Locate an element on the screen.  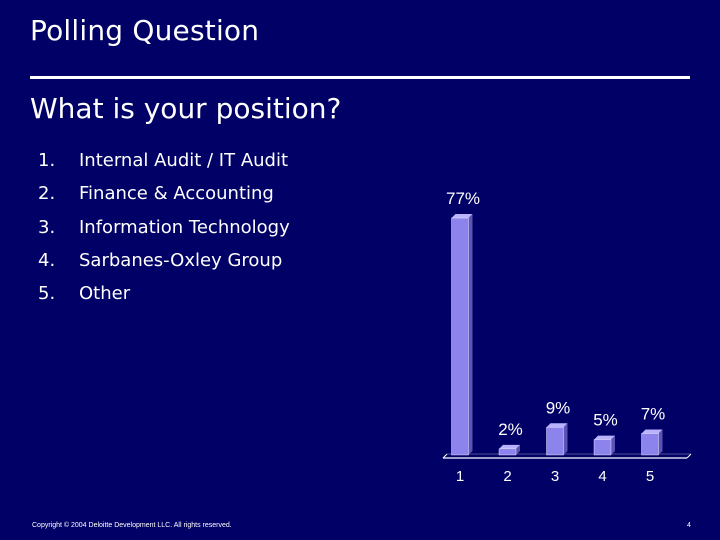
answer-option-label: Finance & Accounting is located at coordinates (176, 194).